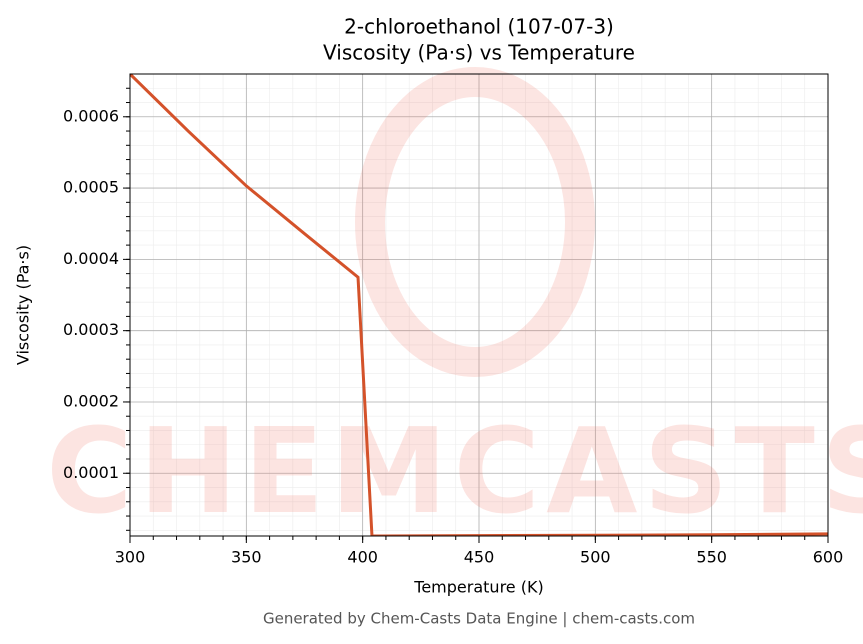  What do you see at coordinates (130, 557) in the screenshot?
I see `x-tick-label: 300` at bounding box center [130, 557].